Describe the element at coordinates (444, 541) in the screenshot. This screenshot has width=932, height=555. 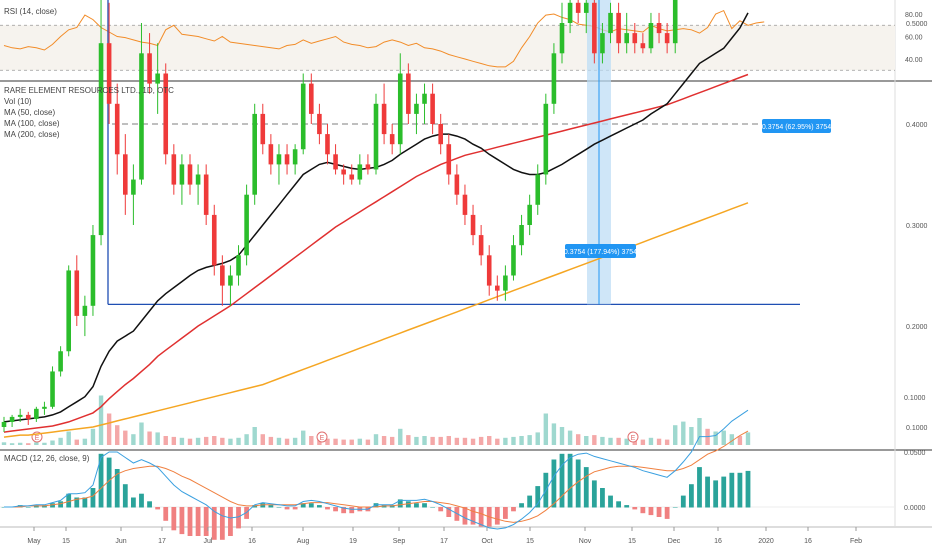
I see `x-axis-label: 17` at that location.